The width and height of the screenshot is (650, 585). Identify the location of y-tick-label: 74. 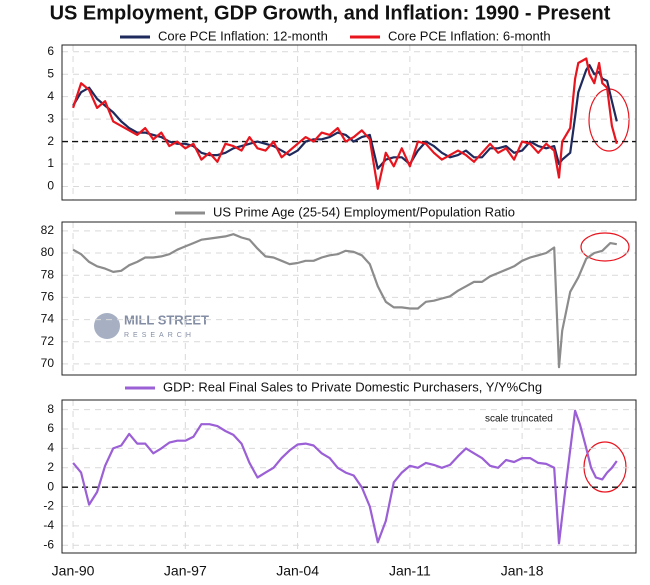
(48, 319).